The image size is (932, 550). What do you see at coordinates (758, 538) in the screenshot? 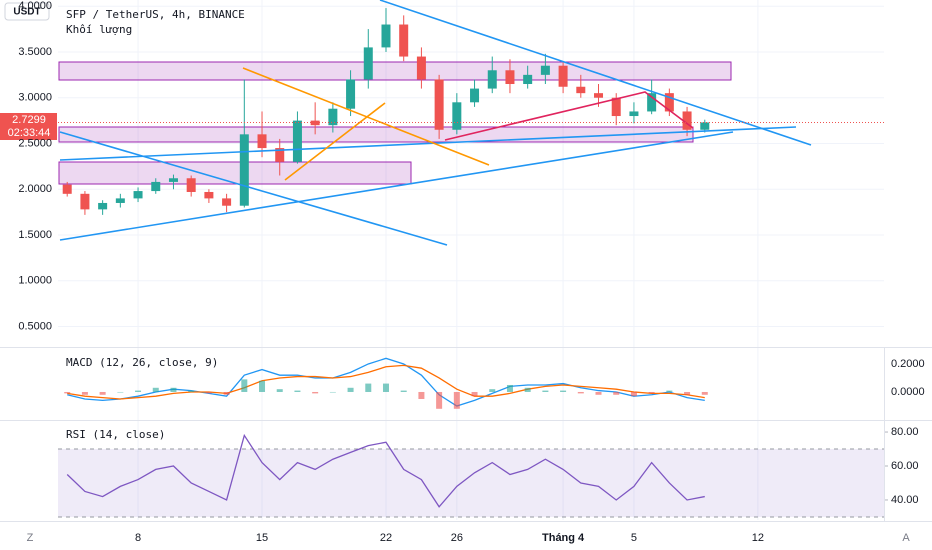
I see `x-tick-label: 12` at bounding box center [758, 538].